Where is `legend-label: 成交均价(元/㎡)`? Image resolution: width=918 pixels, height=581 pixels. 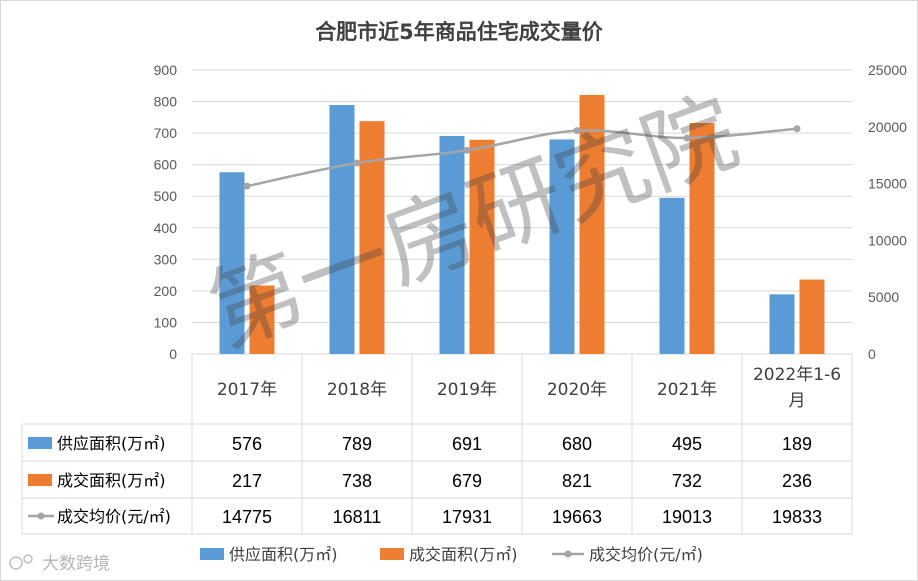
legend-label: 成交均价(元/㎡) is located at coordinates (646, 554).